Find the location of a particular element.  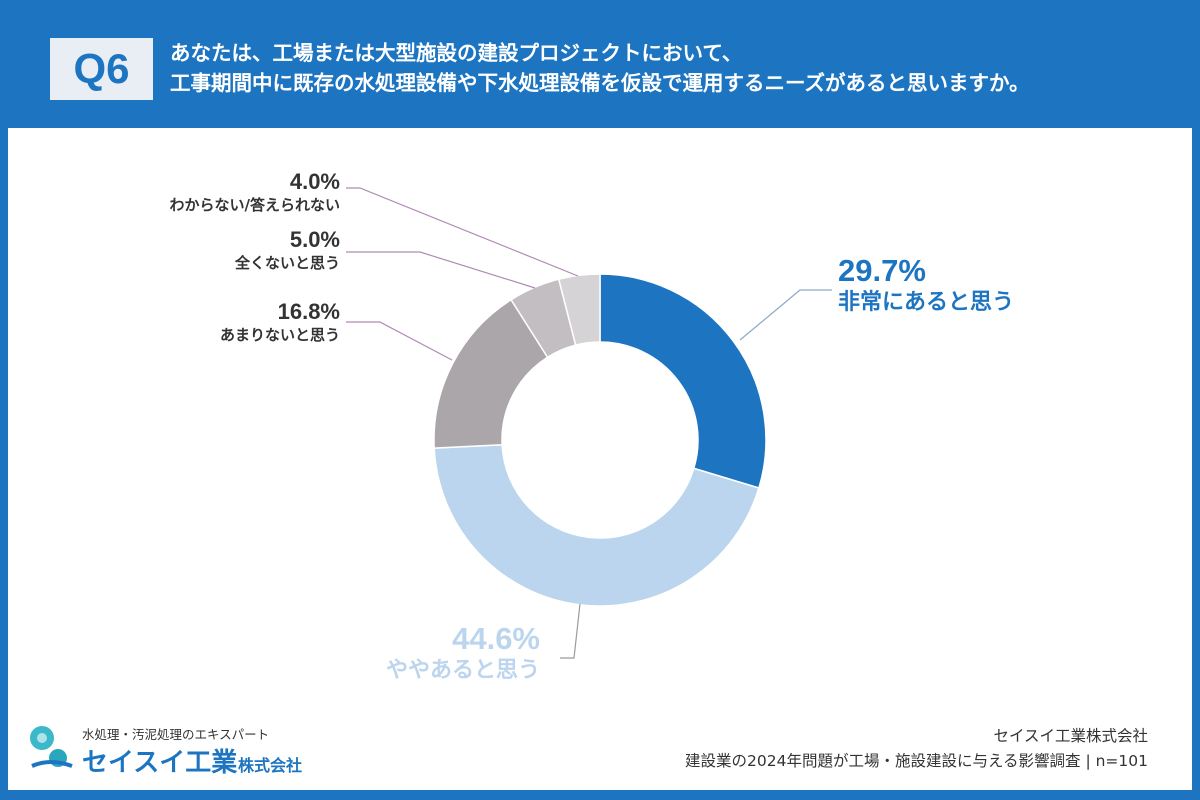

slice-label: あまりないと思う is located at coordinates (279, 335).